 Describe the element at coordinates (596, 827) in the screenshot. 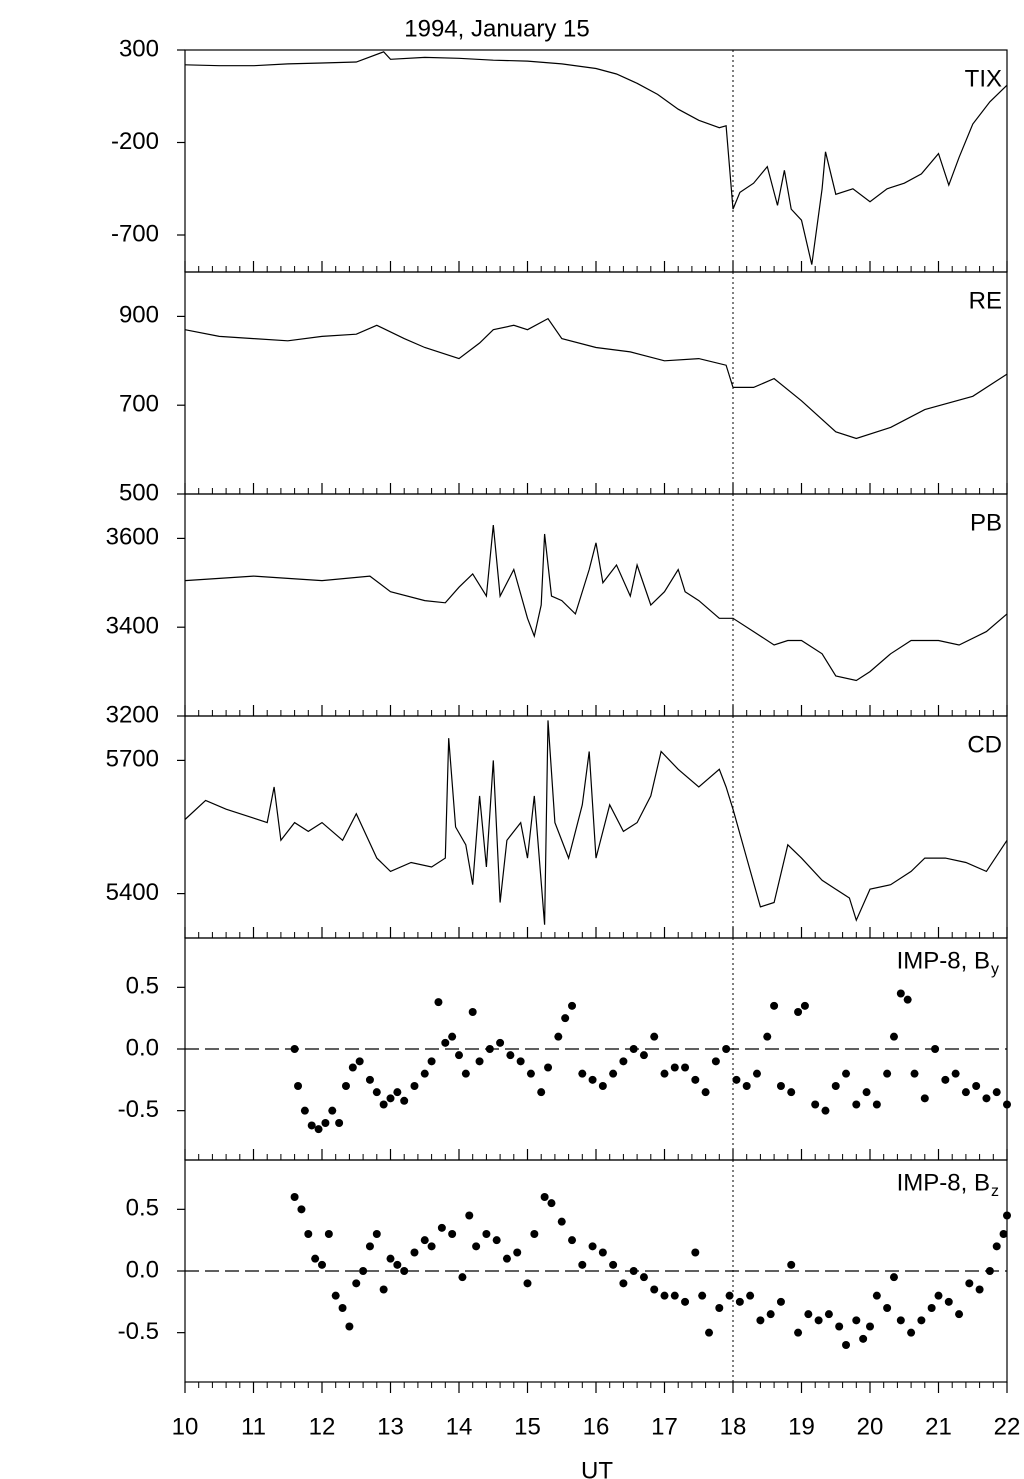

I see `panel-frame` at that location.